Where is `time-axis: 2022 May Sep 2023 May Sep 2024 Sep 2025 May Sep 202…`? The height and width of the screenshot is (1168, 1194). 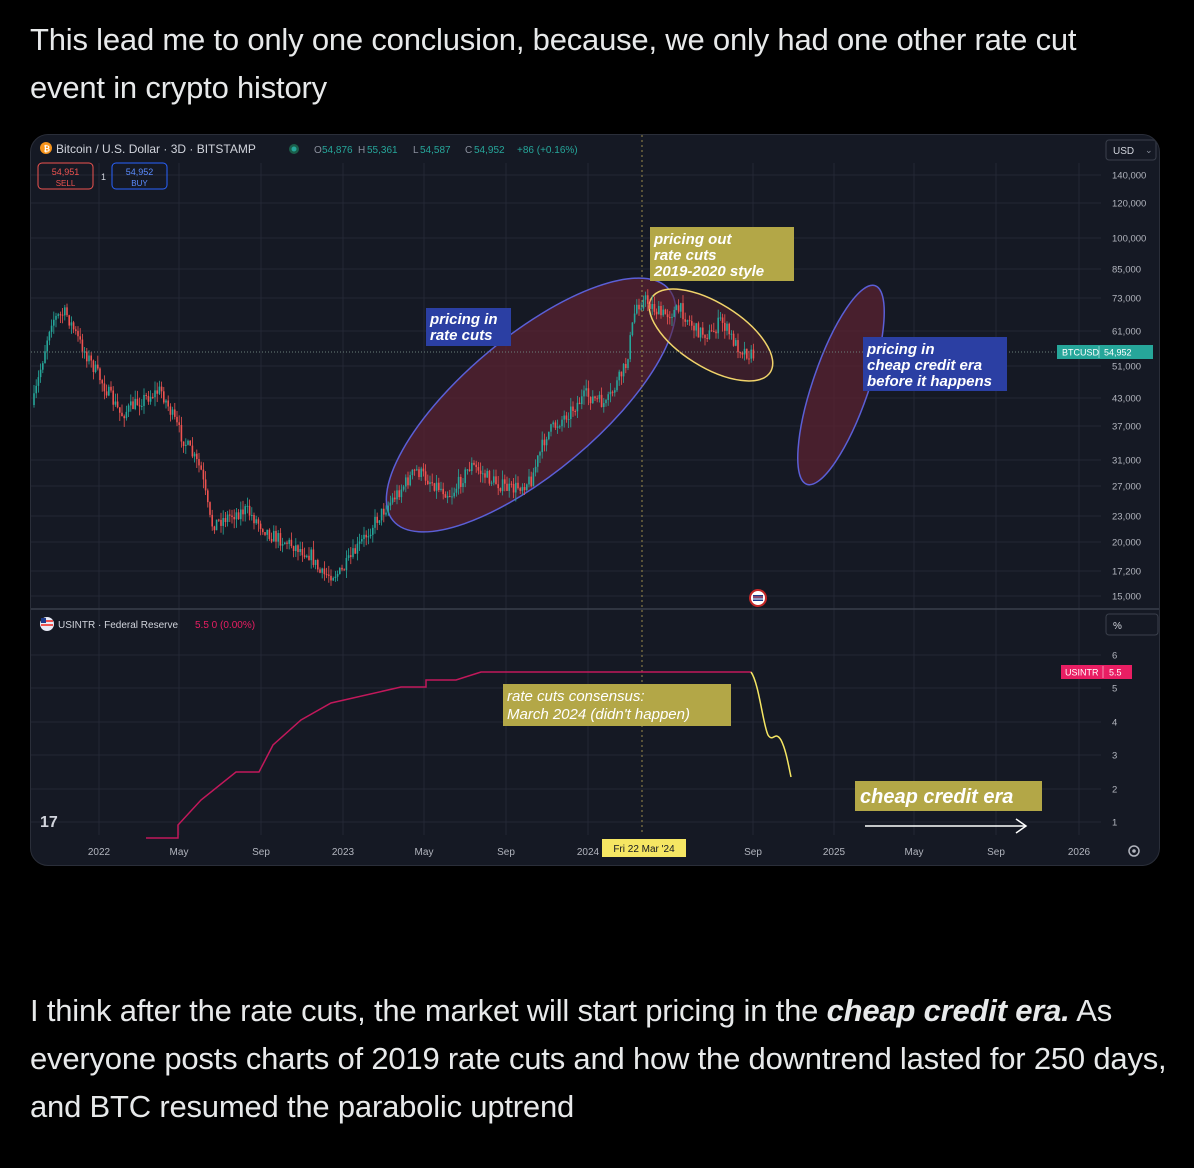
time-axis: 2022 May Sep 2023 May Sep 2024 Sep 2025 May Sep 202… is located at coordinates (589, 852).